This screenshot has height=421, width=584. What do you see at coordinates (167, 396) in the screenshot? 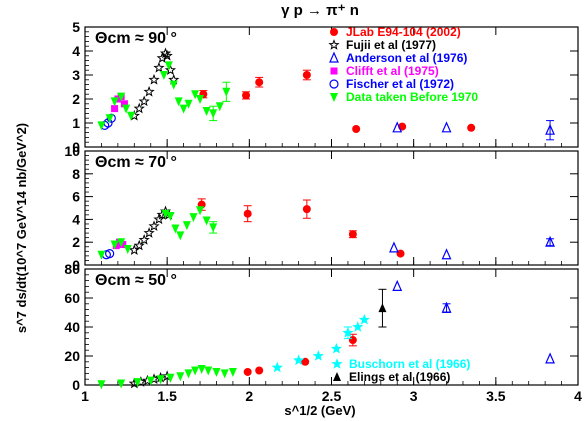
I see `x-tick-label: 1.5` at bounding box center [167, 396].